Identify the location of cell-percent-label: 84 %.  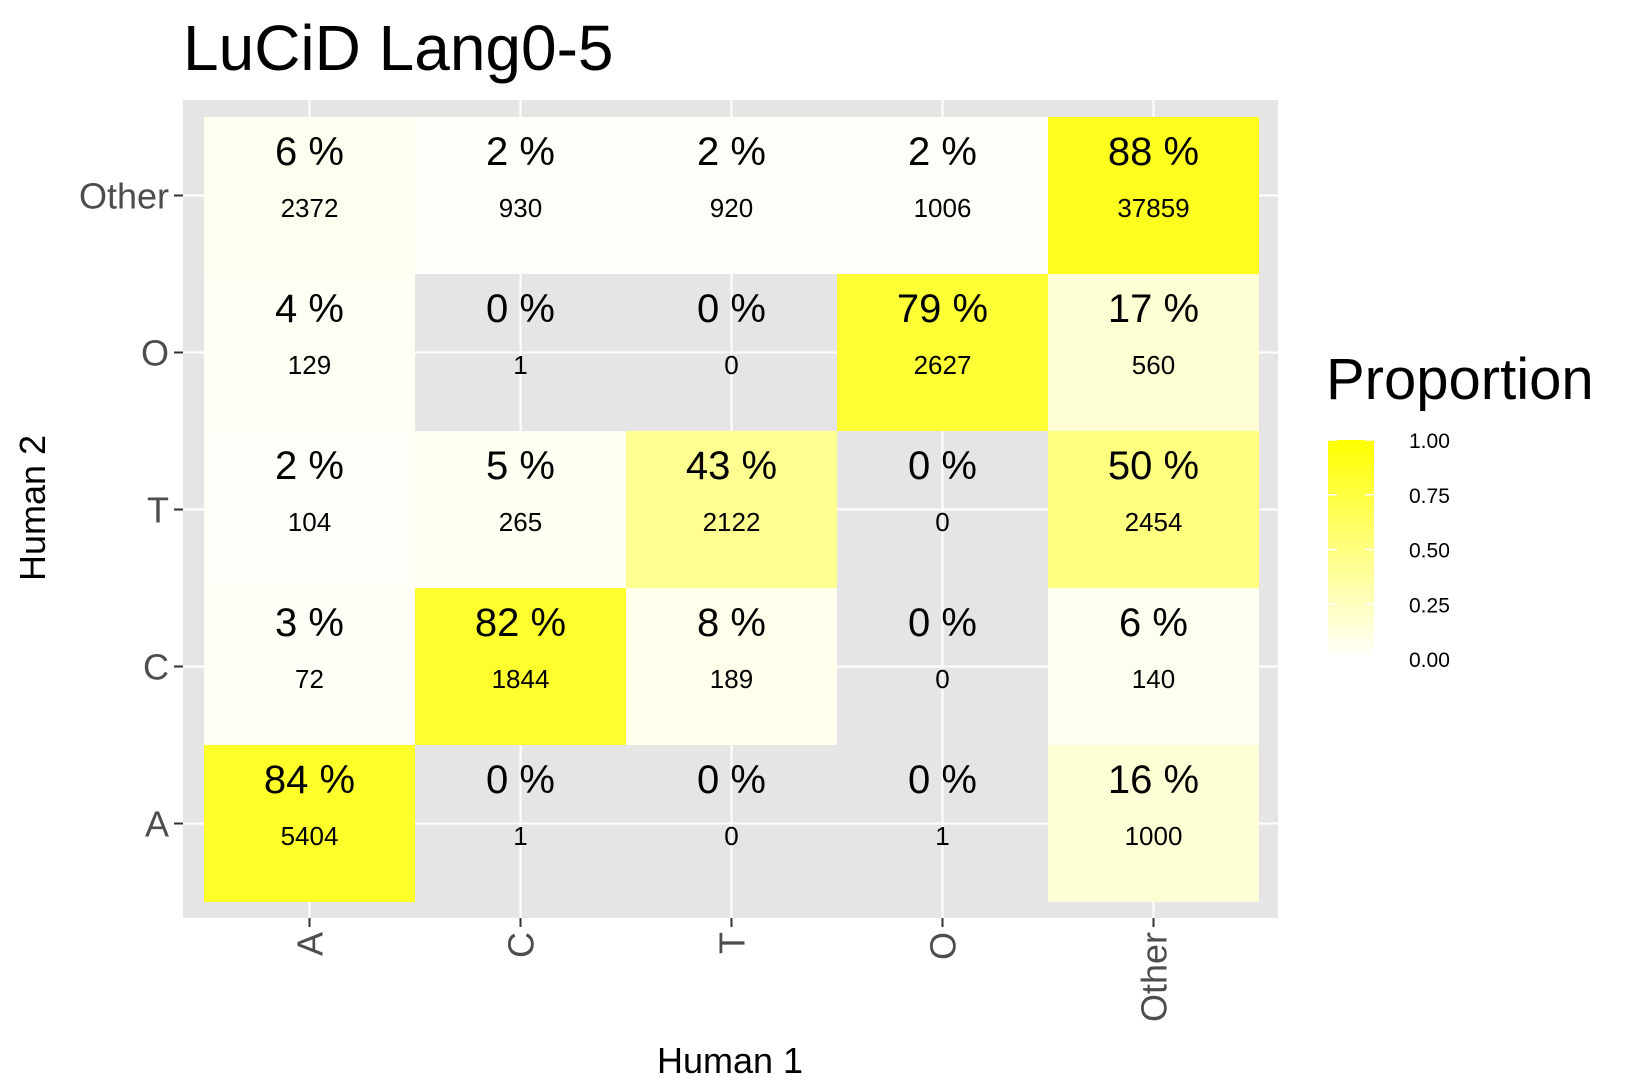
(309, 780).